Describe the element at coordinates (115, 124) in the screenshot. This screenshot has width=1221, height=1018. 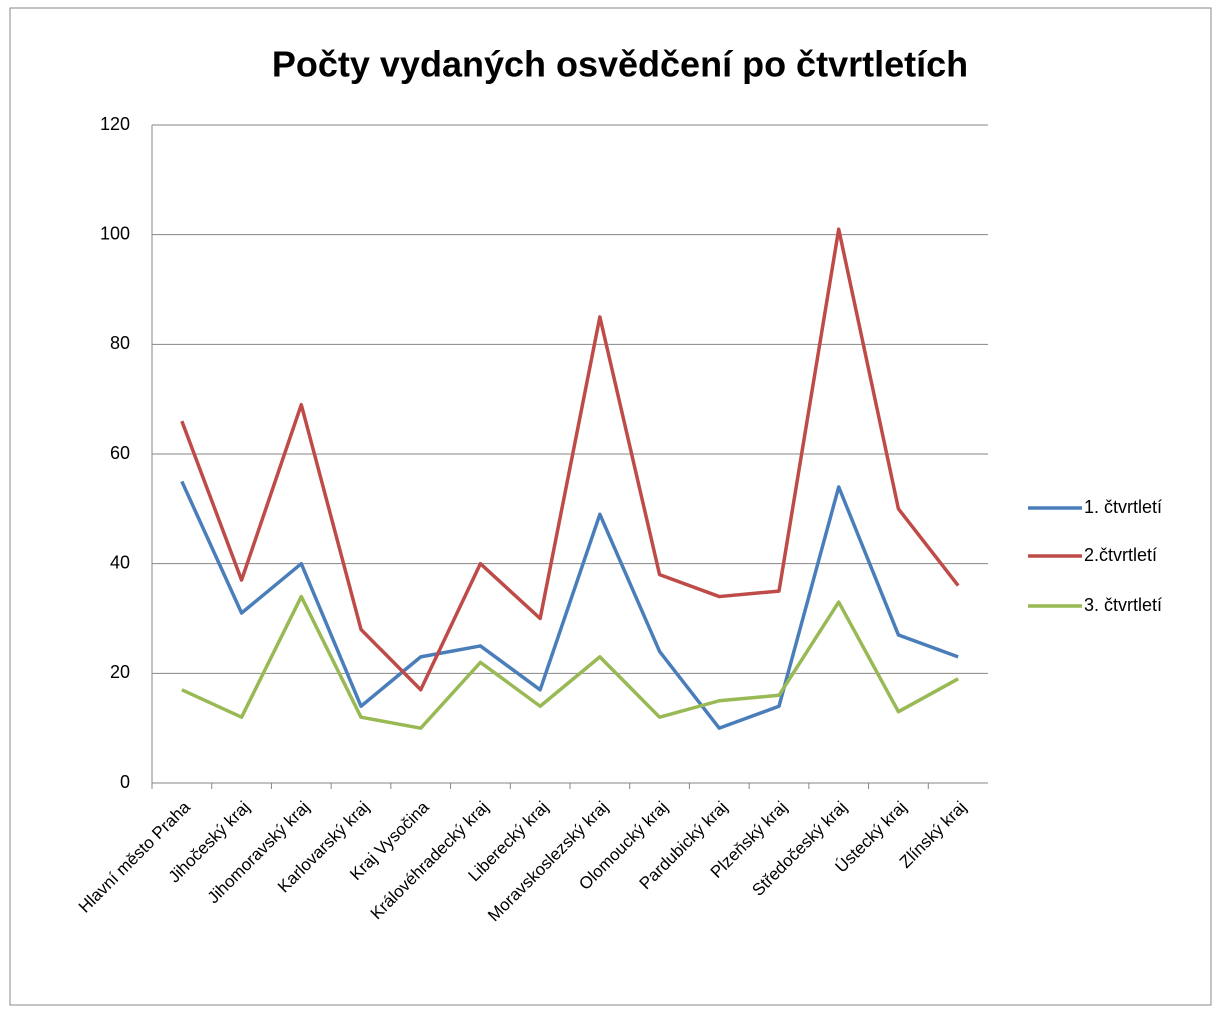
I see `y-tick-label: 120` at that location.